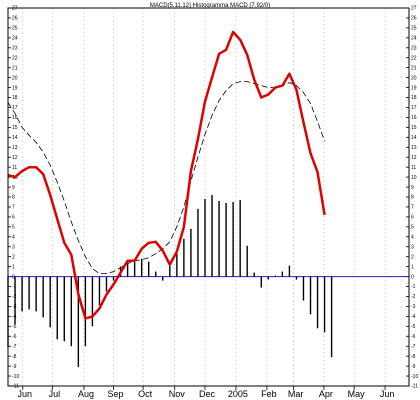 The height and width of the screenshot is (400, 420). Describe the element at coordinates (14, 337) in the screenshot. I see `y-tick-label-left: -6` at that location.